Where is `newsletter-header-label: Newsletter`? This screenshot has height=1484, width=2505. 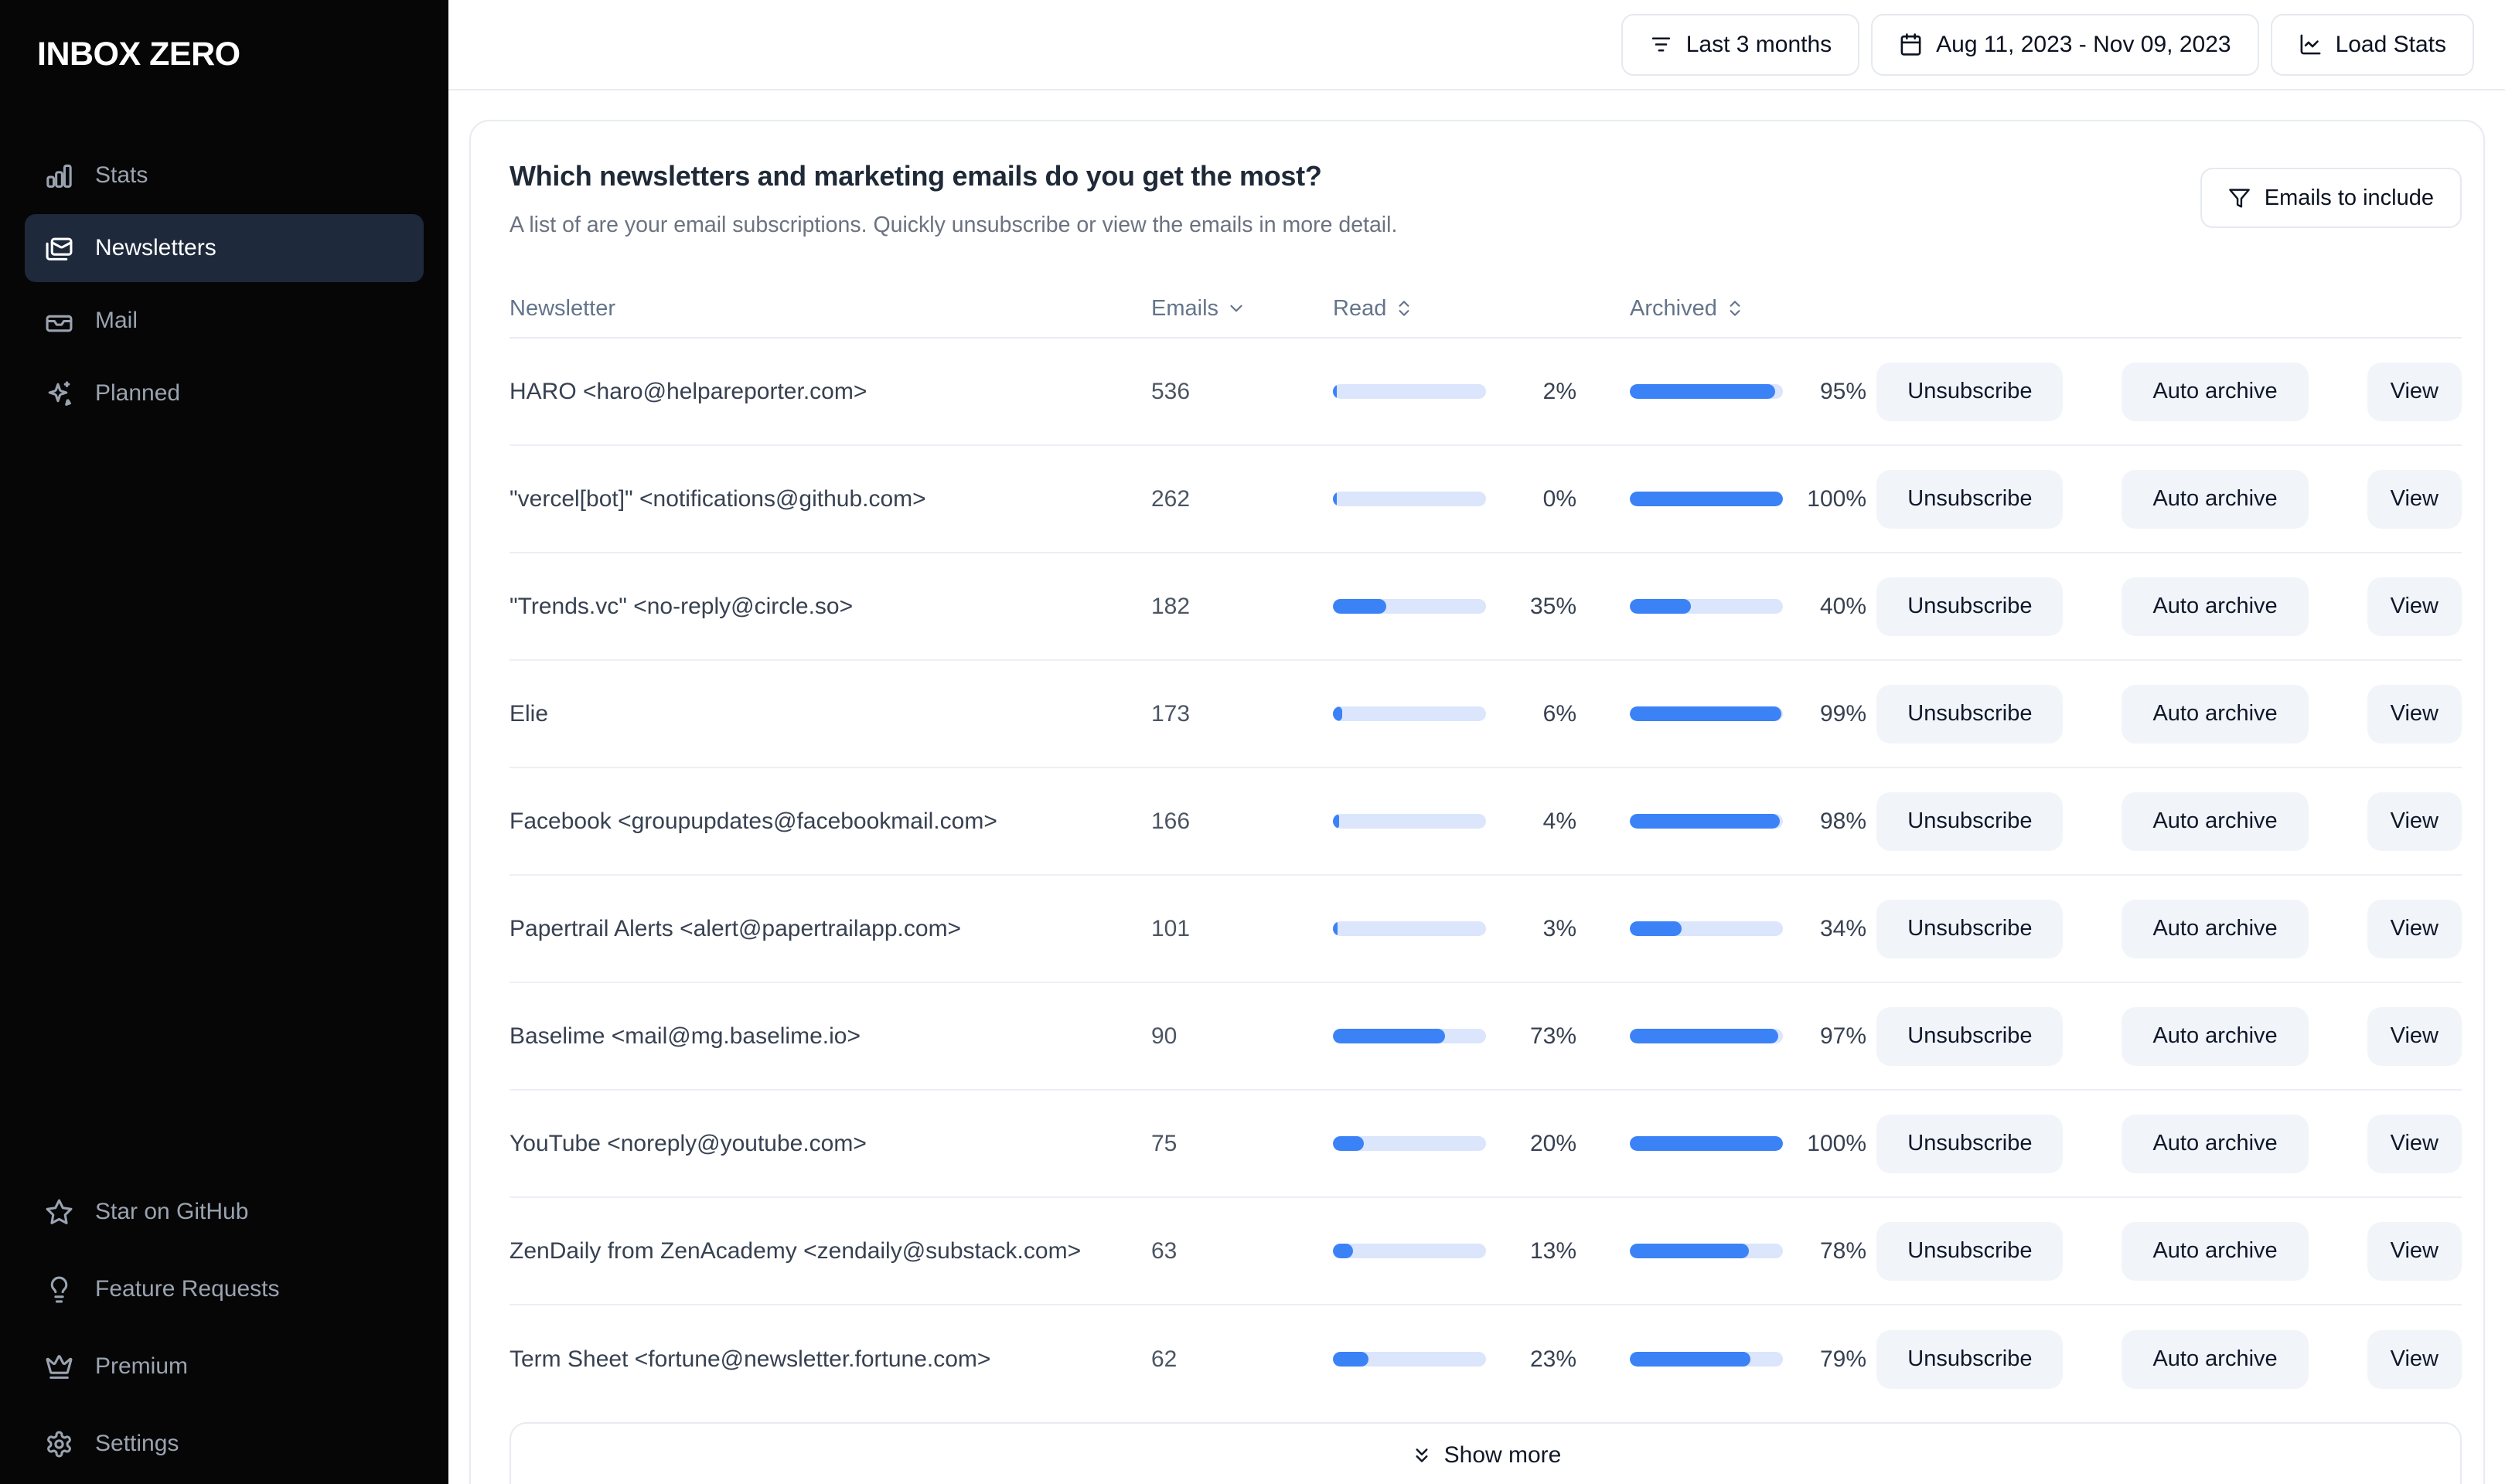 newsletter-header-label: Newsletter is located at coordinates (562, 308).